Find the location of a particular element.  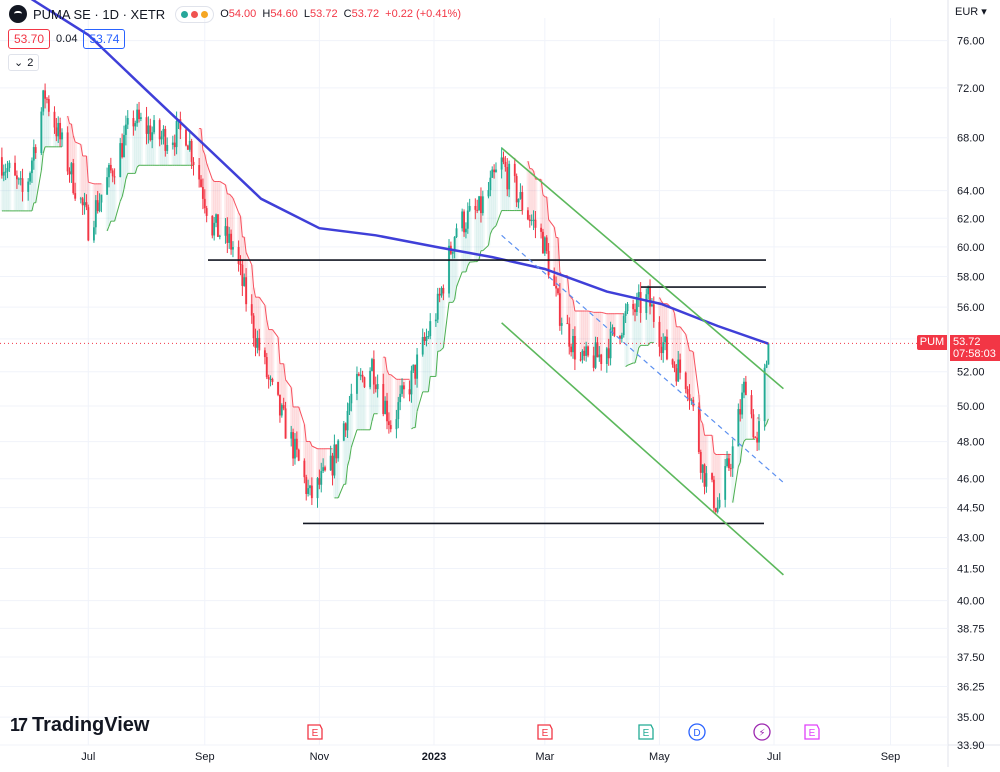

currency-label: EUR ▾ is located at coordinates (971, 11).